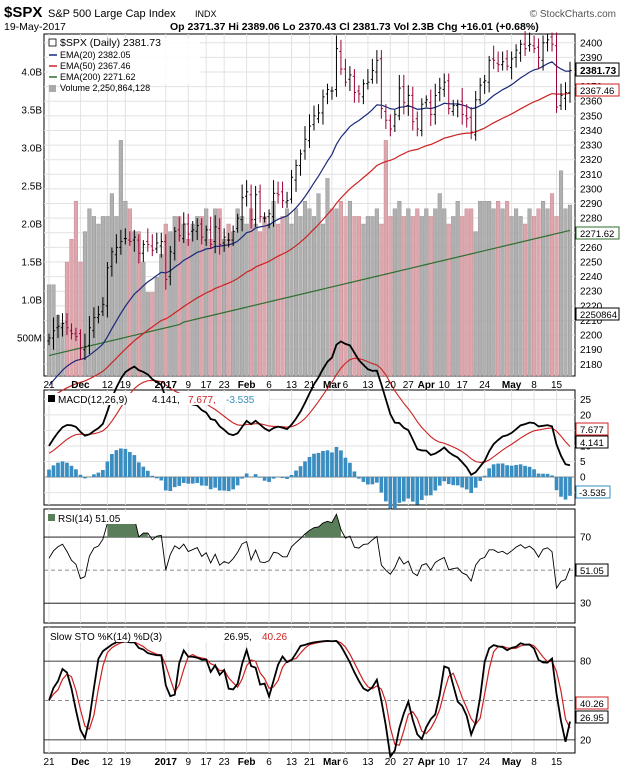 The height and width of the screenshot is (770, 620). I want to click on macd-legend-name: MACD(12,26,9), so click(92, 400).